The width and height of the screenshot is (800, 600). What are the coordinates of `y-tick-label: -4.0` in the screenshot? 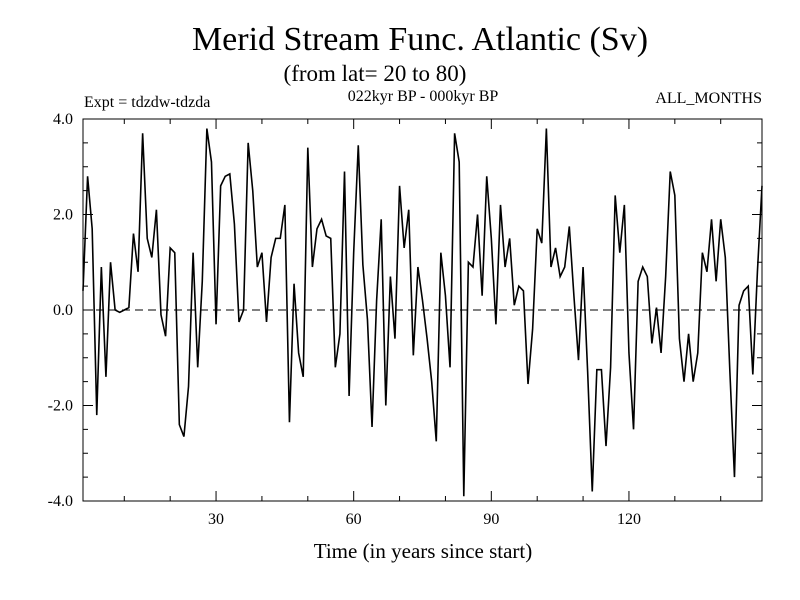 It's located at (60, 501).